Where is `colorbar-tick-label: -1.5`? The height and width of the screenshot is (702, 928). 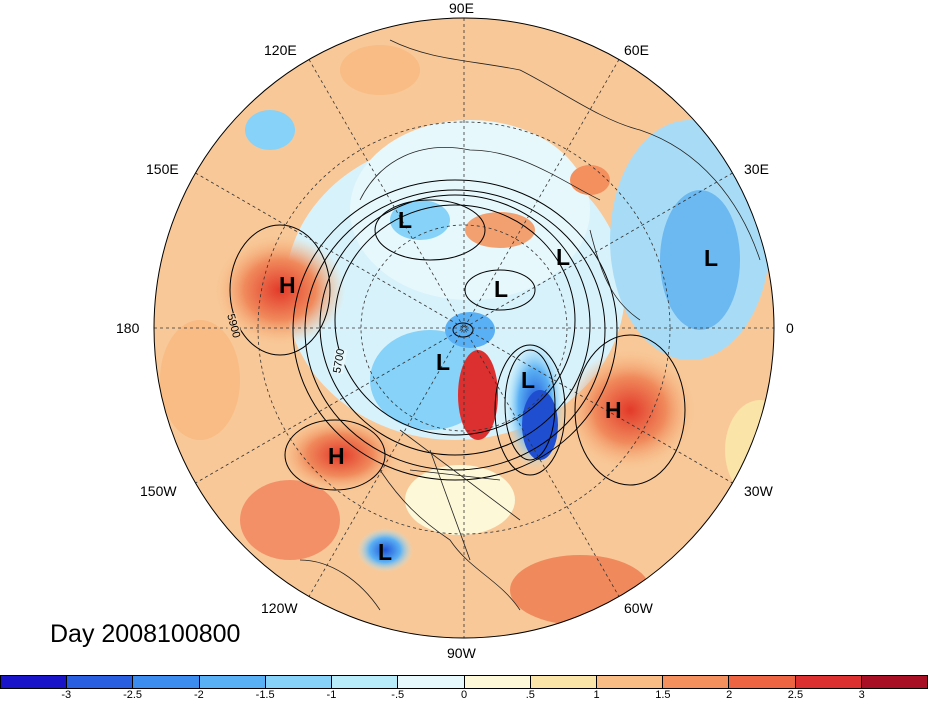 colorbar-tick-label: -1.5 is located at coordinates (265, 695).